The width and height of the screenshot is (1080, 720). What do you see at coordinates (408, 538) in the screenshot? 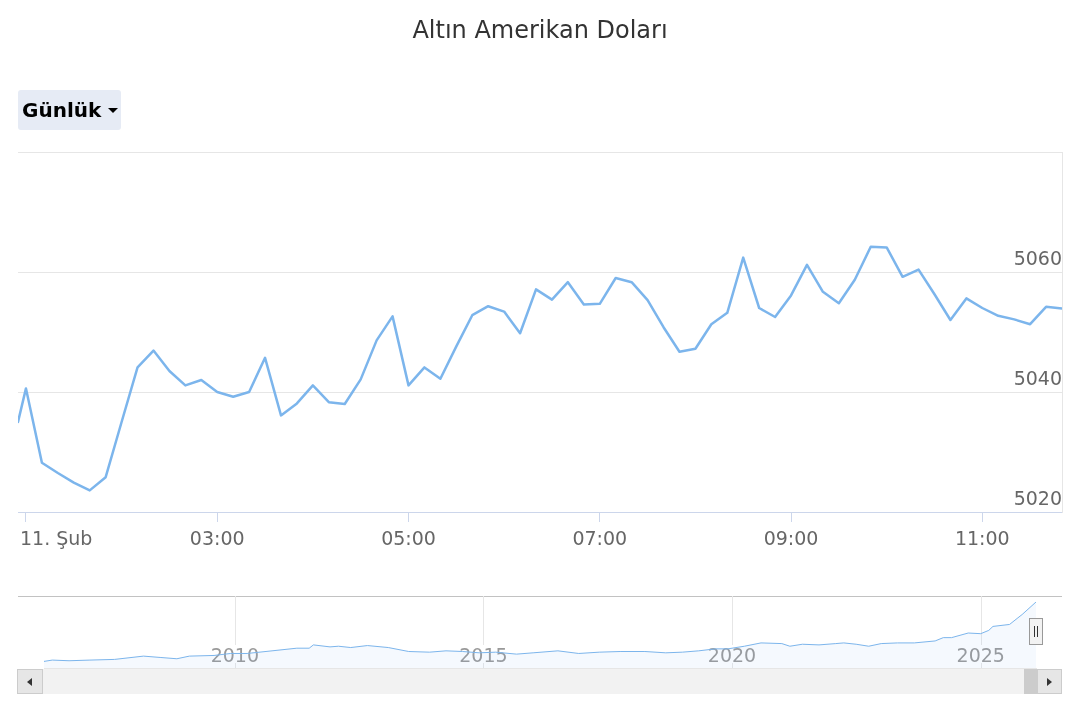
I see `x-tick-label: 05:00` at bounding box center [408, 538].